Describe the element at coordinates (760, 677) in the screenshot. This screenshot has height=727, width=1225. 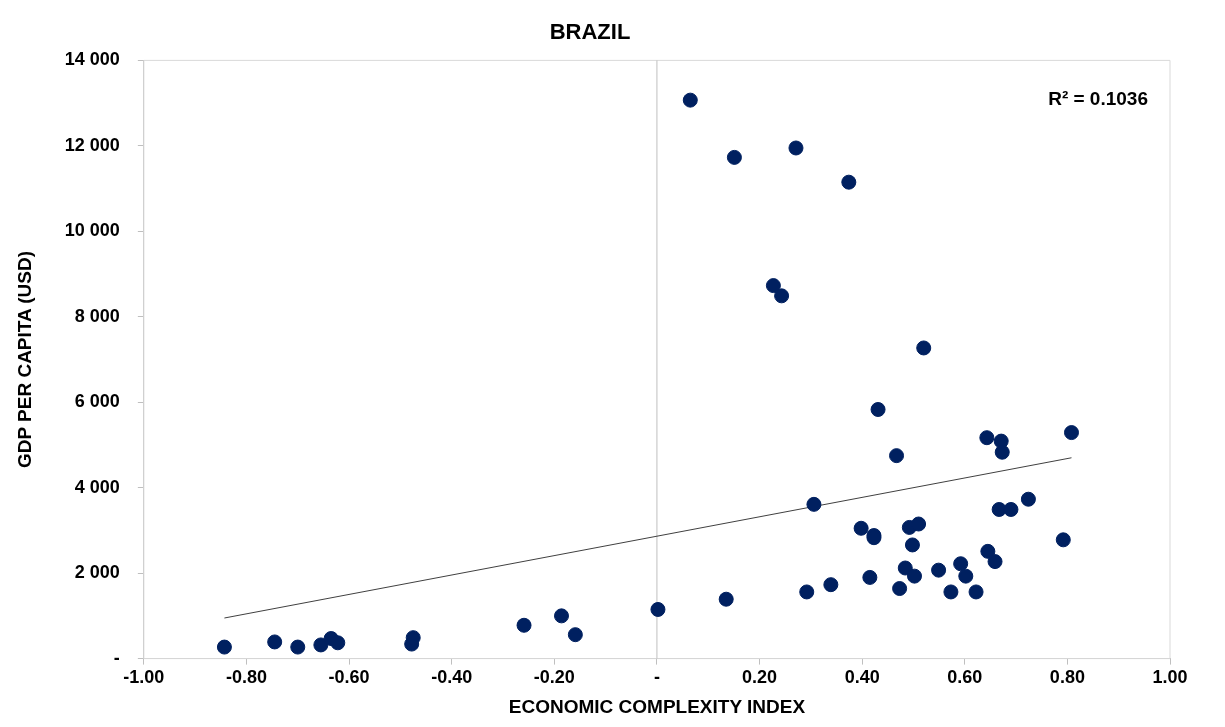
I see `x-tick-label: 0.20` at that location.